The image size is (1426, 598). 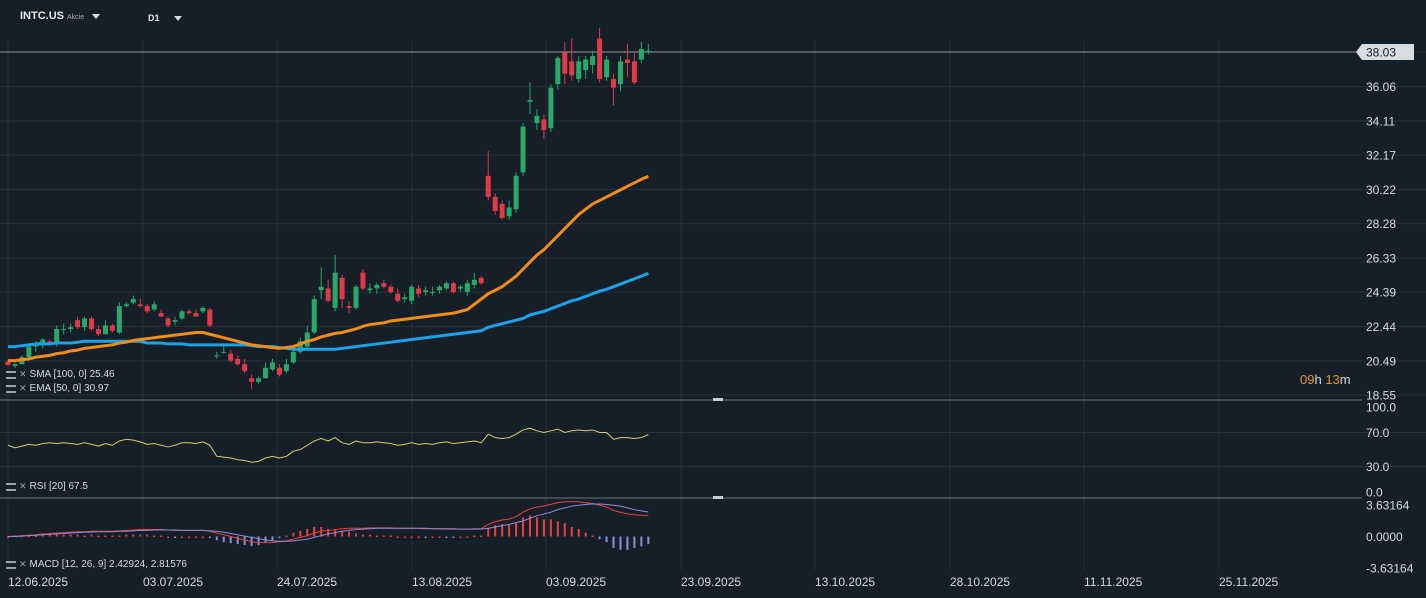 I want to click on symbol-selector: INTC.US Akcie, so click(x=60, y=16).